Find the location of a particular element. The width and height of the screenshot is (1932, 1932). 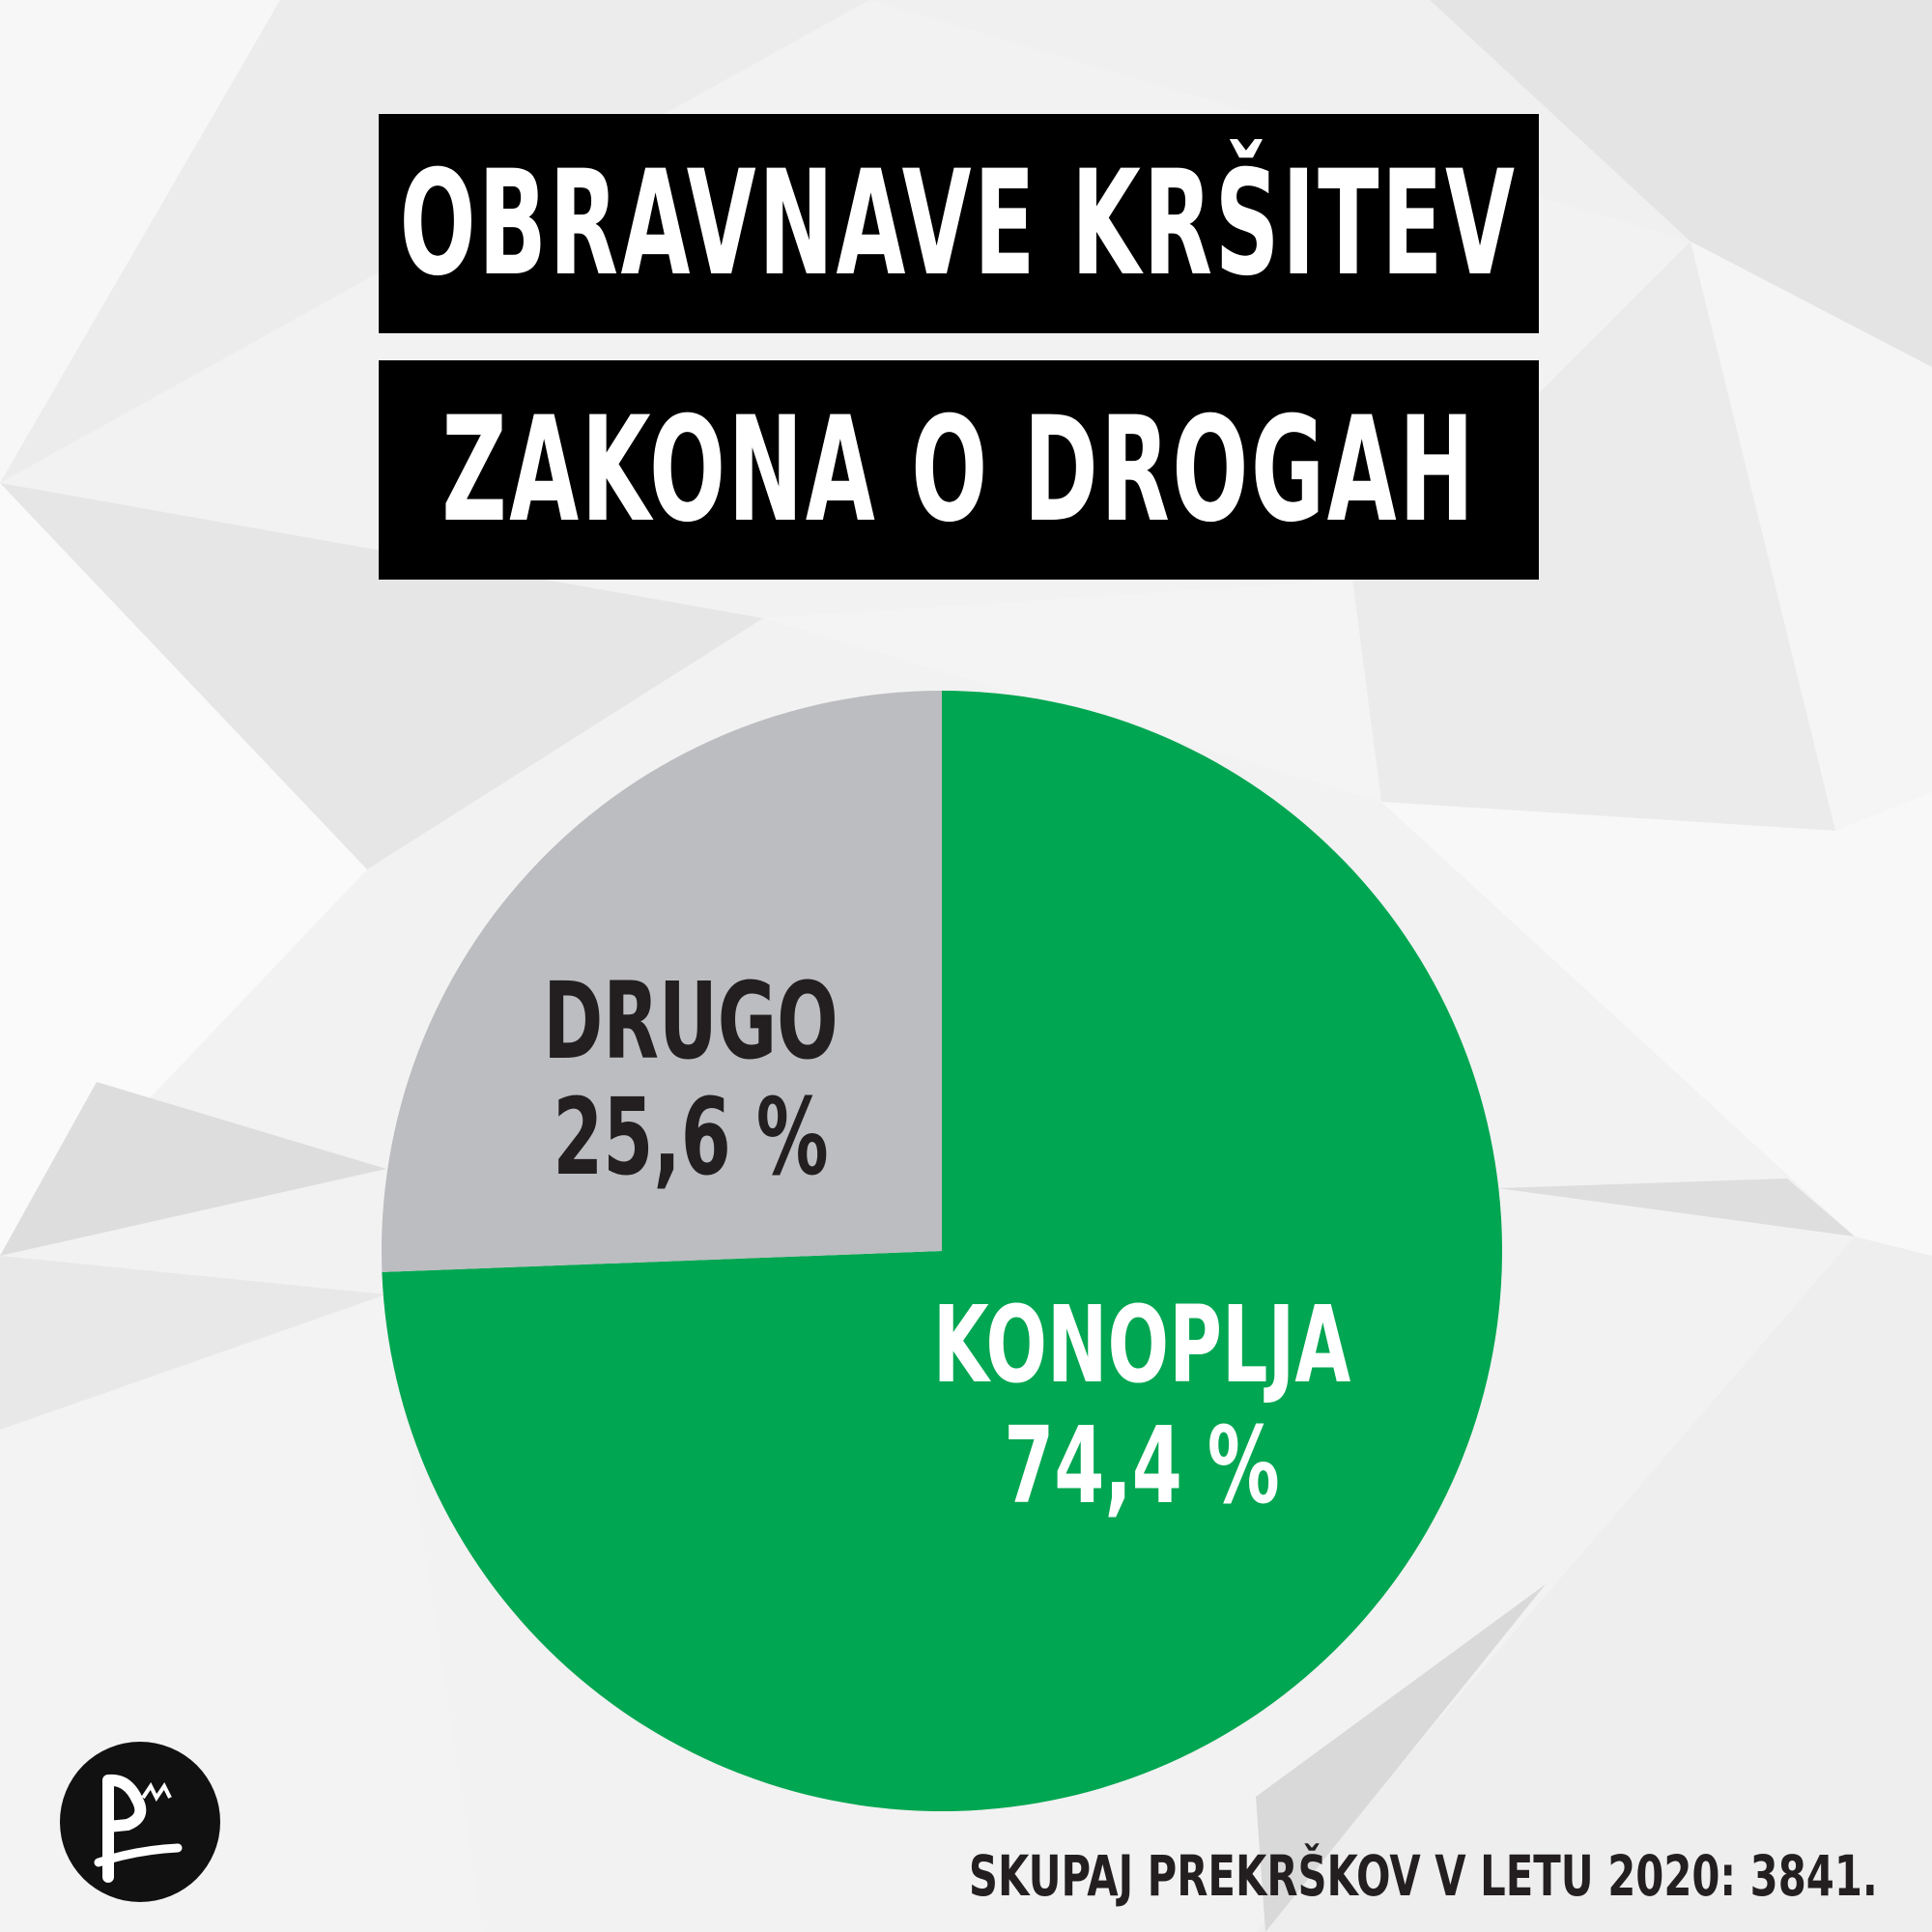

title-line-2: ZAKONA O DROGAH is located at coordinates (959, 470).